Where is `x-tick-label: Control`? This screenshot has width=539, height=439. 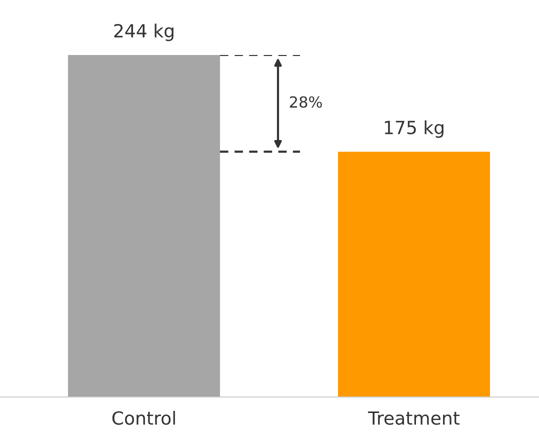
x-tick-label: Control is located at coordinates (143, 417).